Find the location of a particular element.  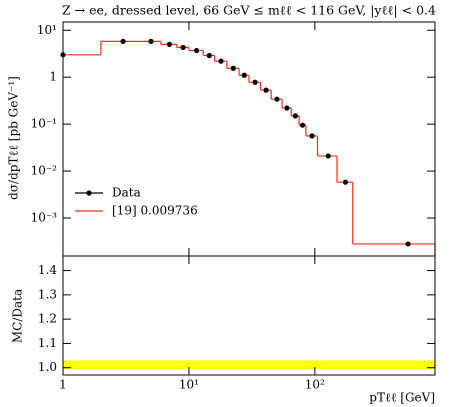

ratio-band is located at coordinates (249, 364).